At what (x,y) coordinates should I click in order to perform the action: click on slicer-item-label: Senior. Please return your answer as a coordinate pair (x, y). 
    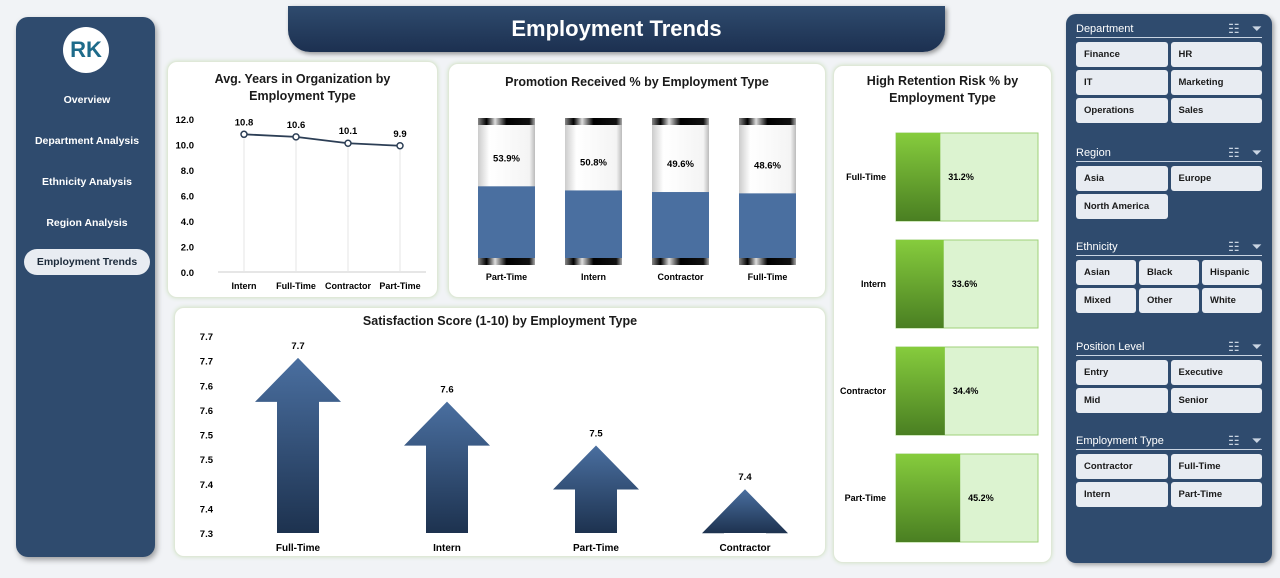
    Looking at the image, I should click on (1193, 400).